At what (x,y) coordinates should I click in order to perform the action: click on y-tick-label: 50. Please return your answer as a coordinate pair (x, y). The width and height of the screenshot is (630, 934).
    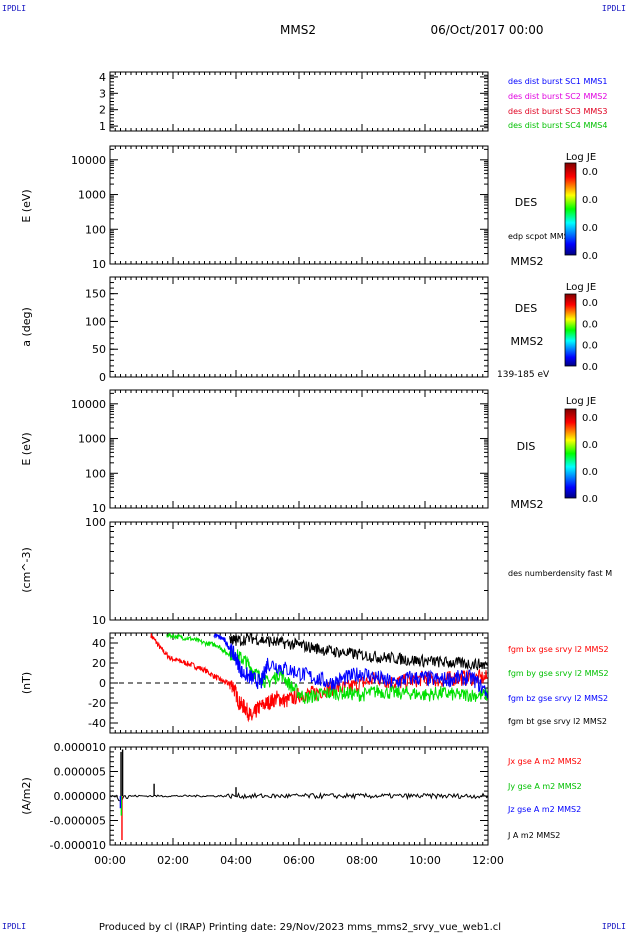
    Looking at the image, I should click on (99, 349).